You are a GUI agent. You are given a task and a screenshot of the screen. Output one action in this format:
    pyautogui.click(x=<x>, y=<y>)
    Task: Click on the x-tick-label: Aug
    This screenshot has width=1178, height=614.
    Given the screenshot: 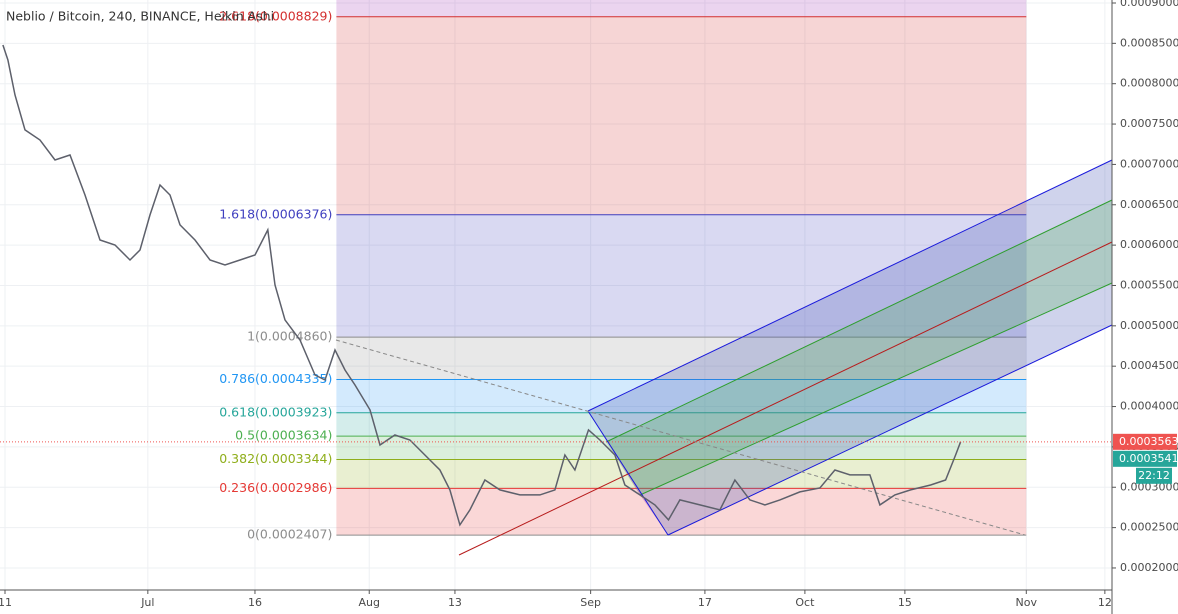 What is the action you would take?
    pyautogui.click(x=368, y=602)
    